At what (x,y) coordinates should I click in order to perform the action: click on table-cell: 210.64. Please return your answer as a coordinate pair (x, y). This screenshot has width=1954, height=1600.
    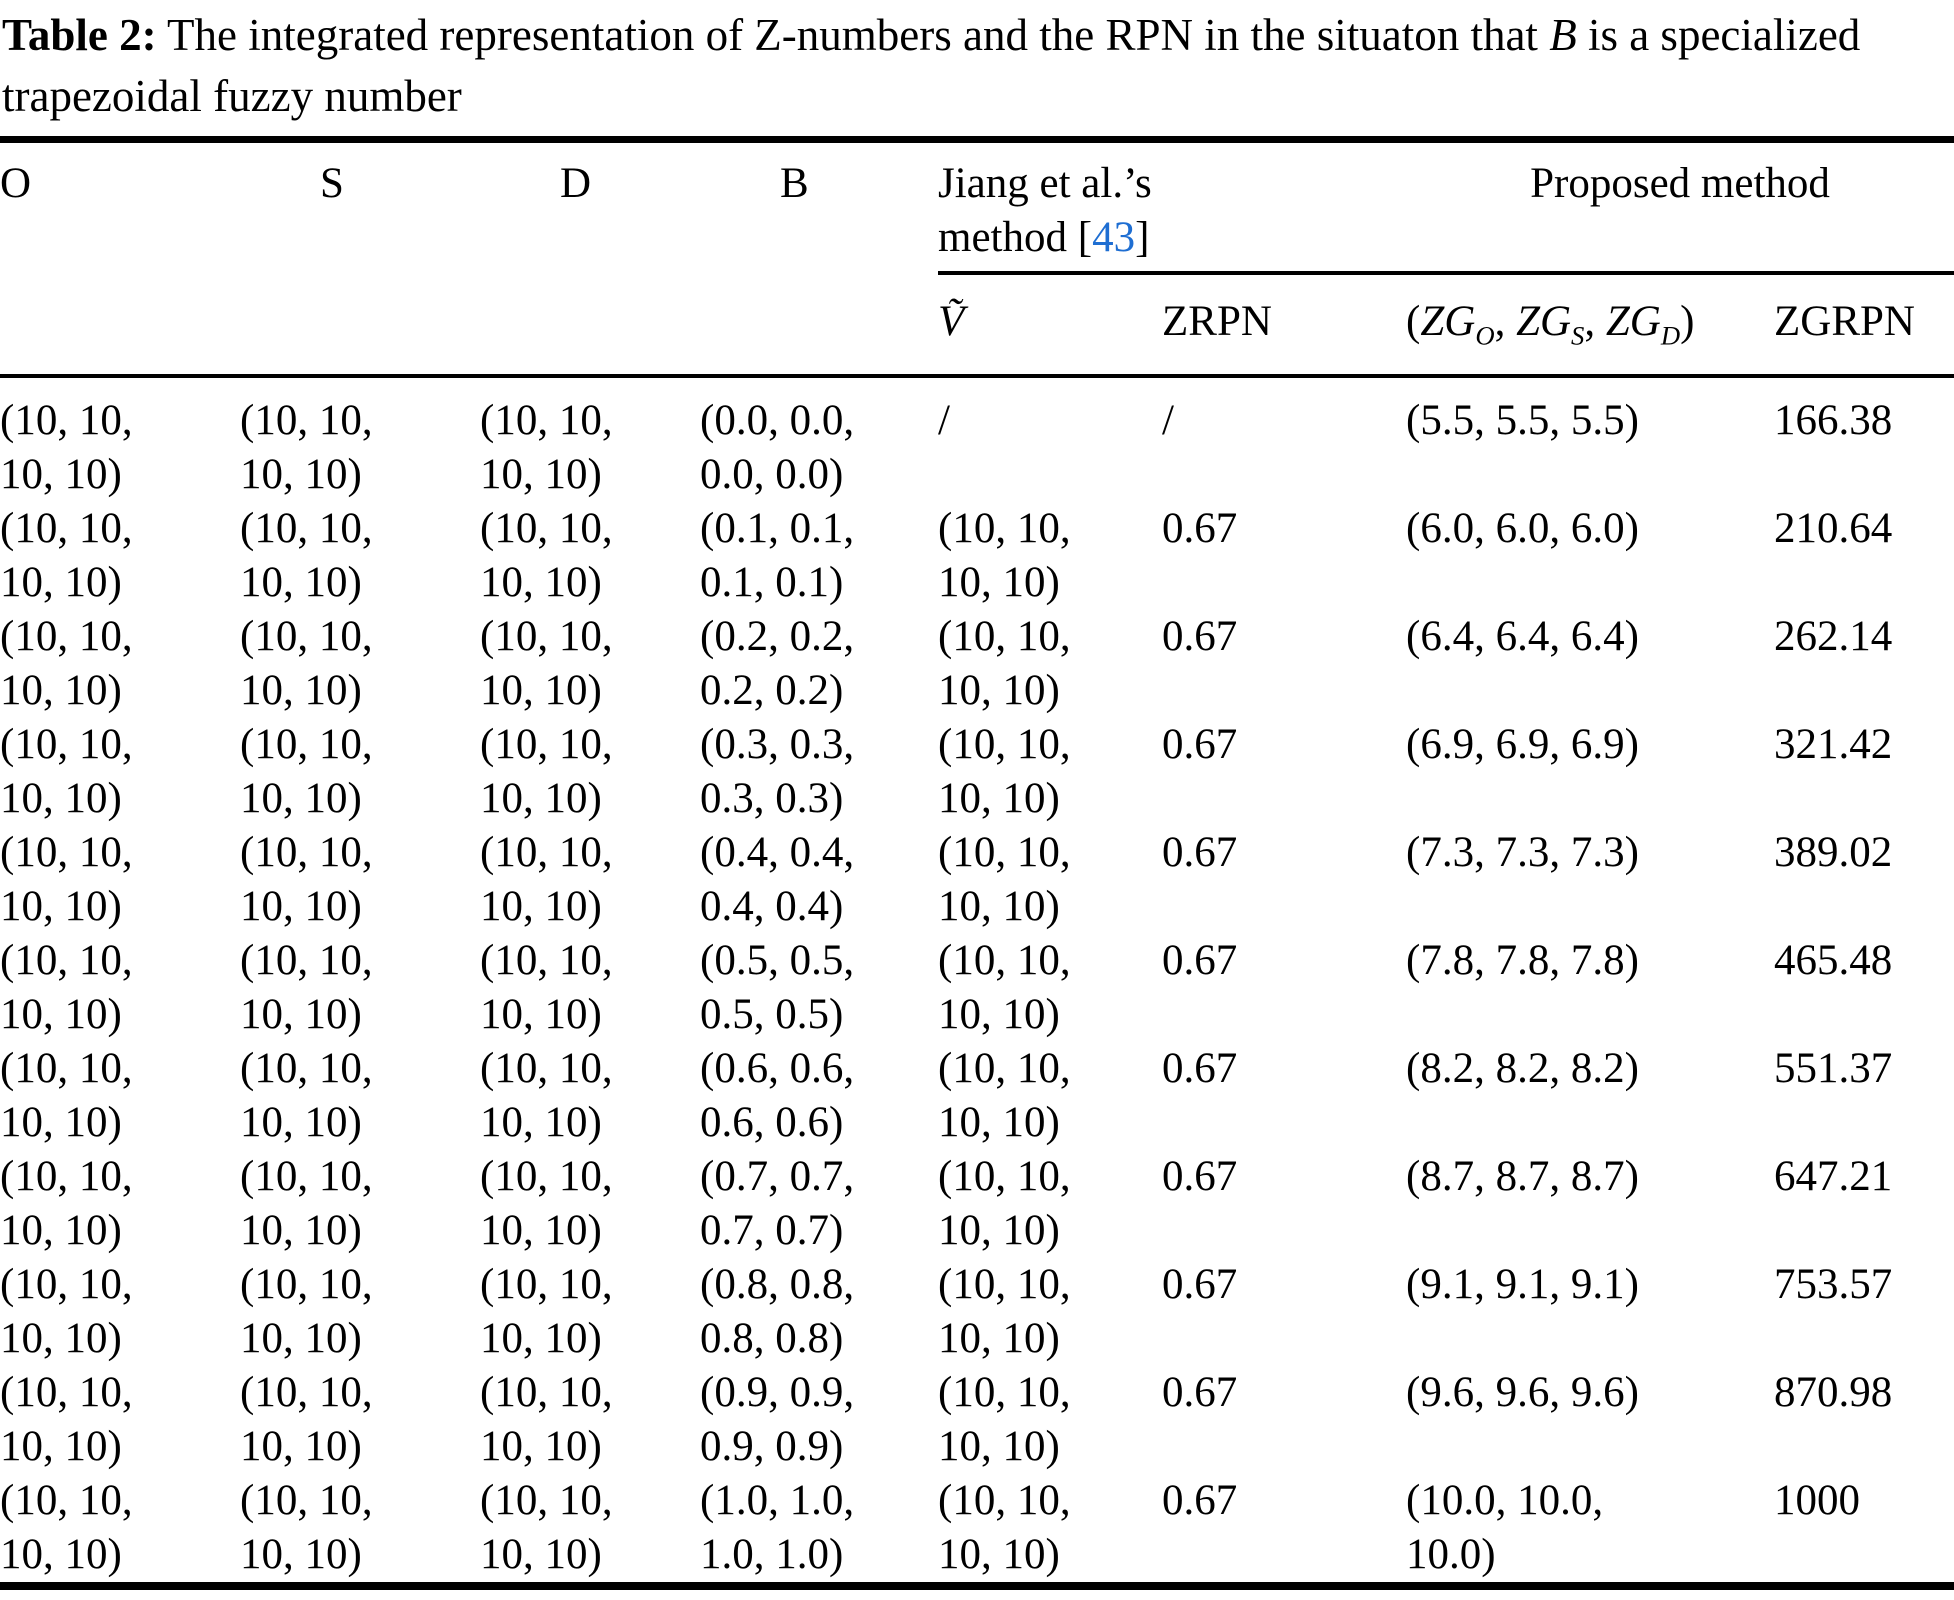
    Looking at the image, I should click on (1833, 528).